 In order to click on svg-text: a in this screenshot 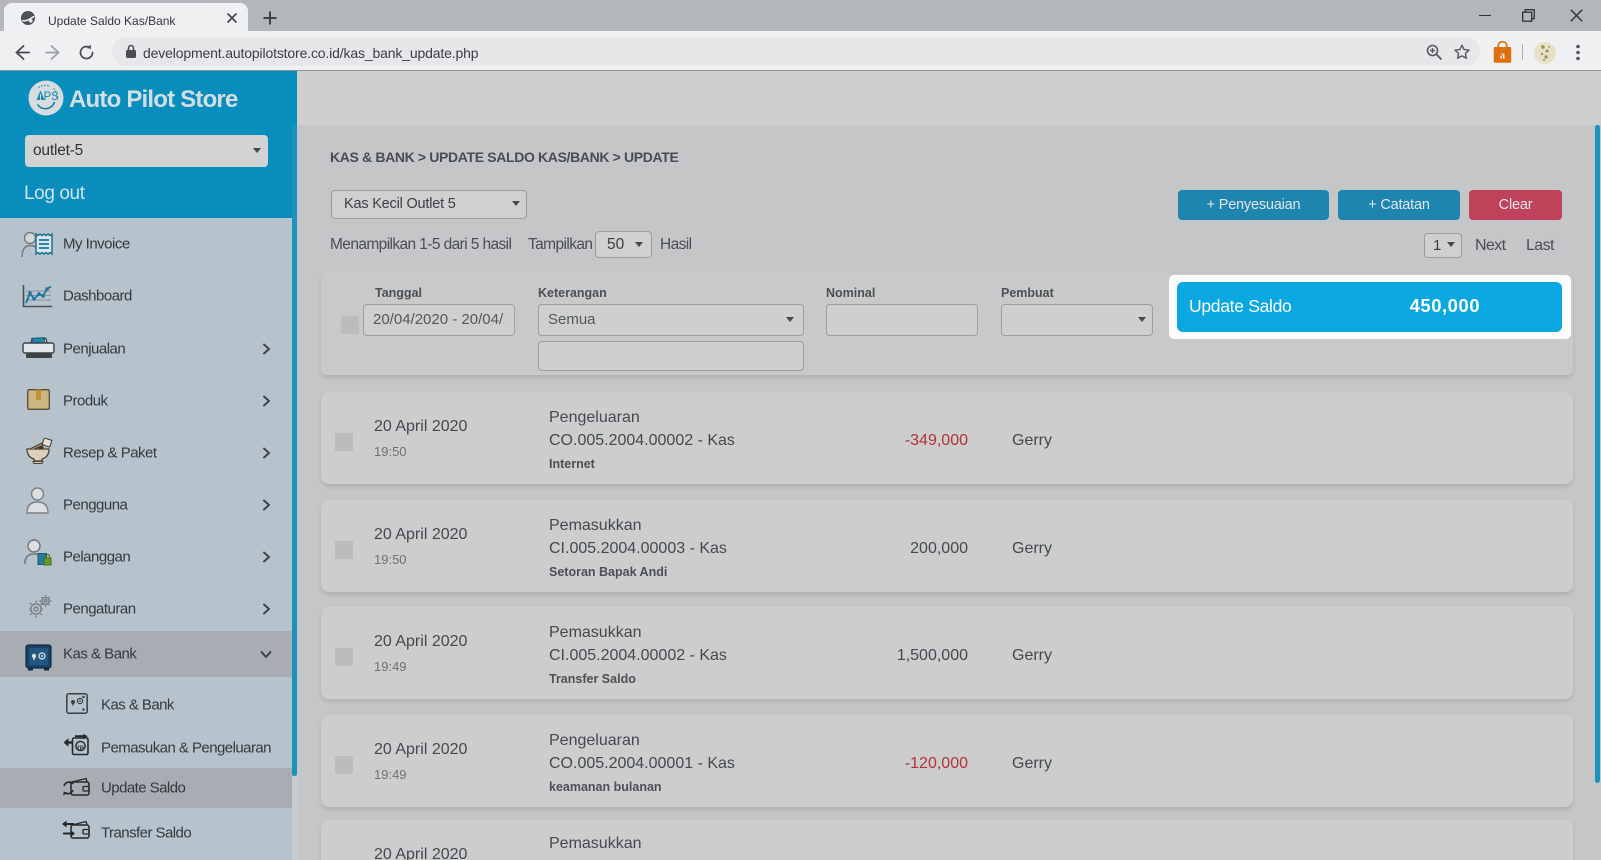, I will do `click(1503, 56)`.